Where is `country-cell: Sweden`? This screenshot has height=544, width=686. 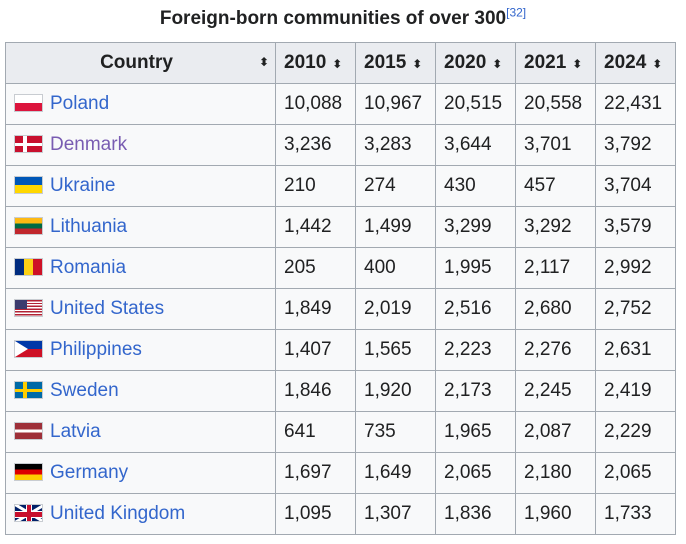 country-cell: Sweden is located at coordinates (140, 391).